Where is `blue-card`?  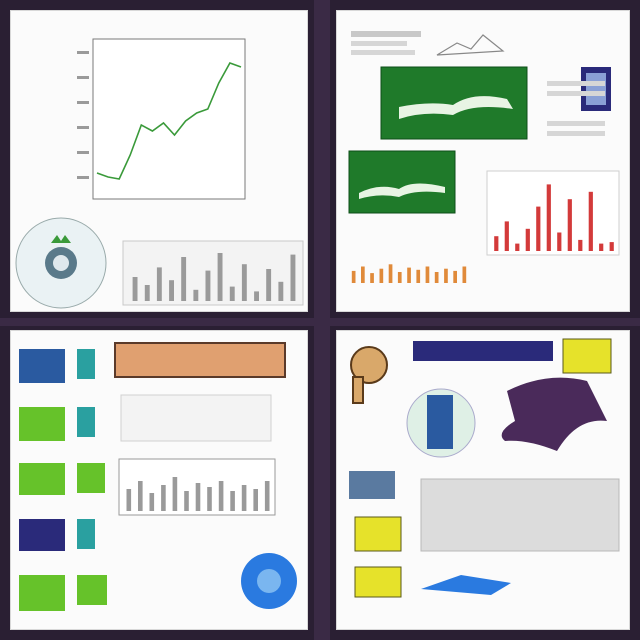 blue-card is located at coordinates (372, 485).